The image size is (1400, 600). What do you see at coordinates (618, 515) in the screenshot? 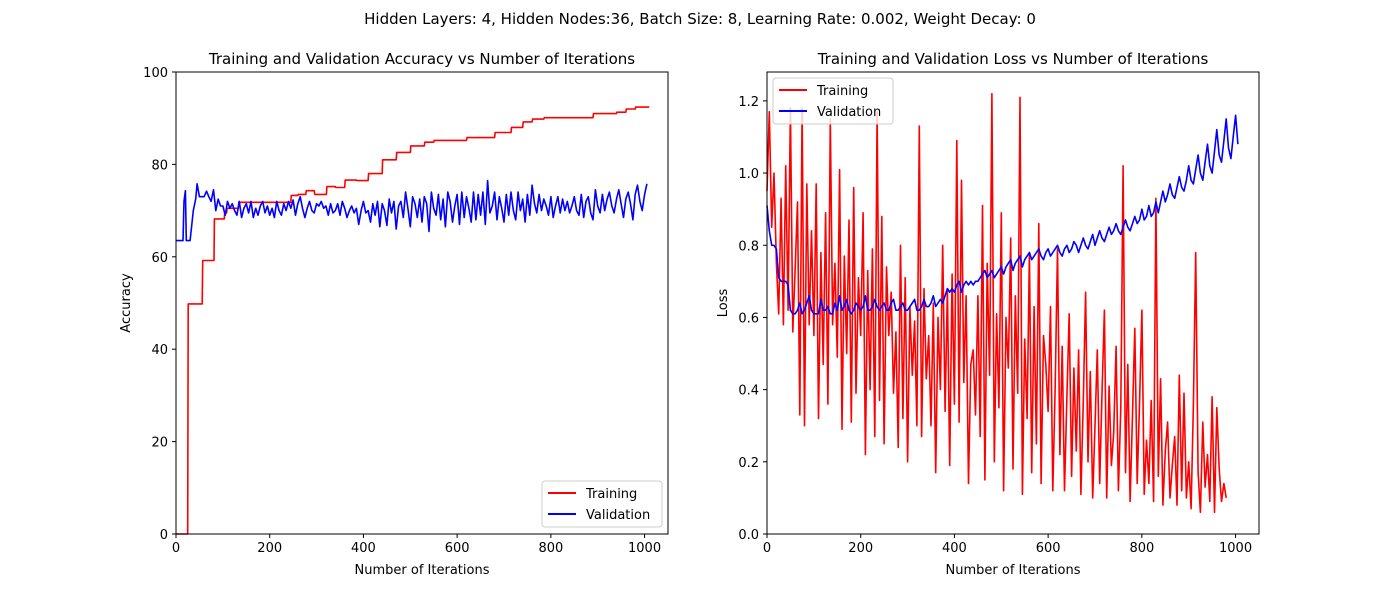
I see `accuracy-legend-validation-label: Validation` at bounding box center [618, 515].